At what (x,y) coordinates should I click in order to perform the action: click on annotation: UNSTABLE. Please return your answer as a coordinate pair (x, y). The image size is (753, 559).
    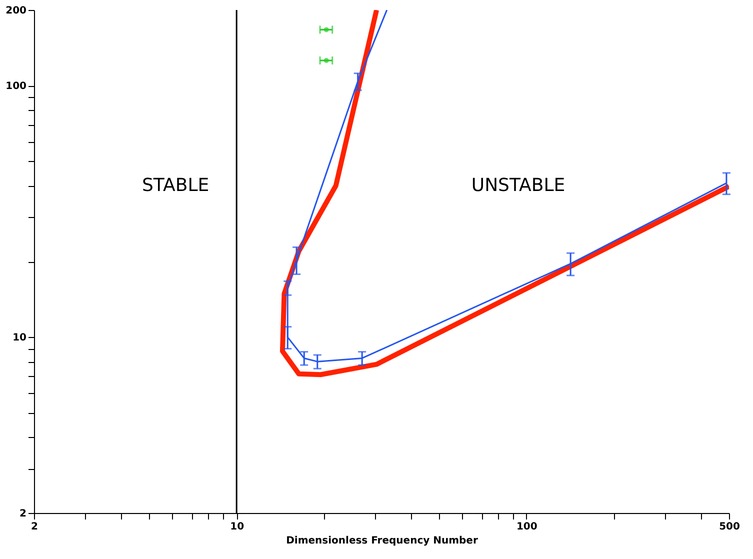
    Looking at the image, I should click on (518, 185).